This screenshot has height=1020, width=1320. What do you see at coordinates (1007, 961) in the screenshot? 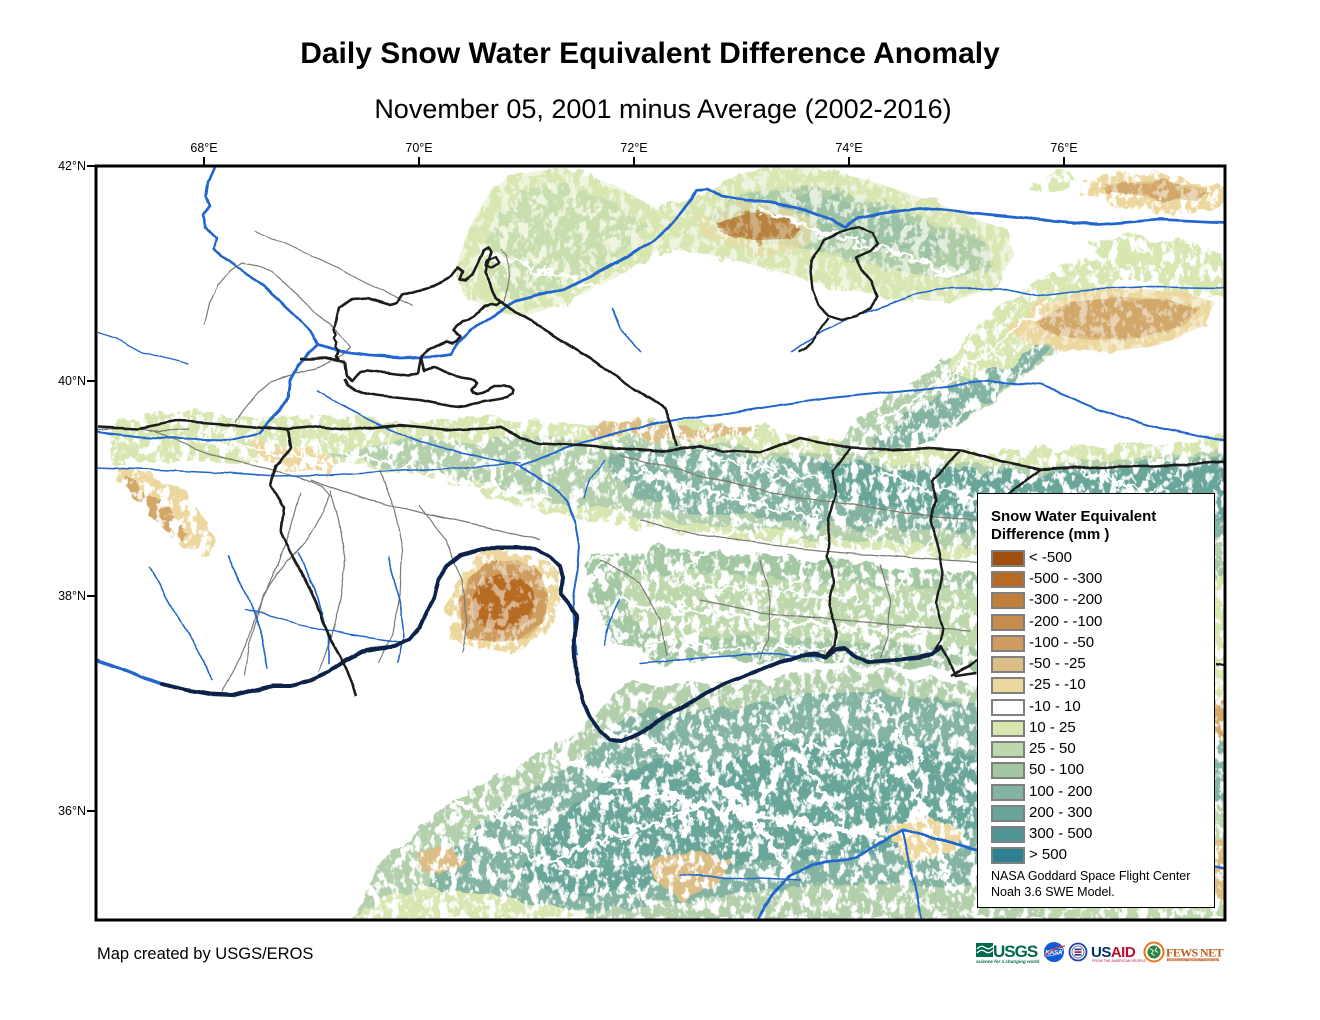
I see `svg-text: science for a changing world` at bounding box center [1007, 961].